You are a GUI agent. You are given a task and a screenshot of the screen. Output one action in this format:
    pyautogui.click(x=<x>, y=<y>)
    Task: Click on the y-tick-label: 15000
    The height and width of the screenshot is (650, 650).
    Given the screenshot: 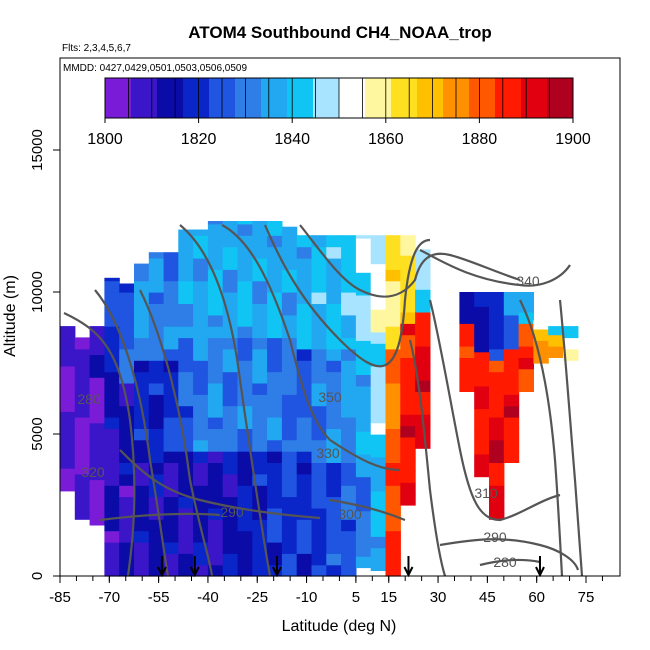 What is the action you would take?
    pyautogui.click(x=37, y=150)
    